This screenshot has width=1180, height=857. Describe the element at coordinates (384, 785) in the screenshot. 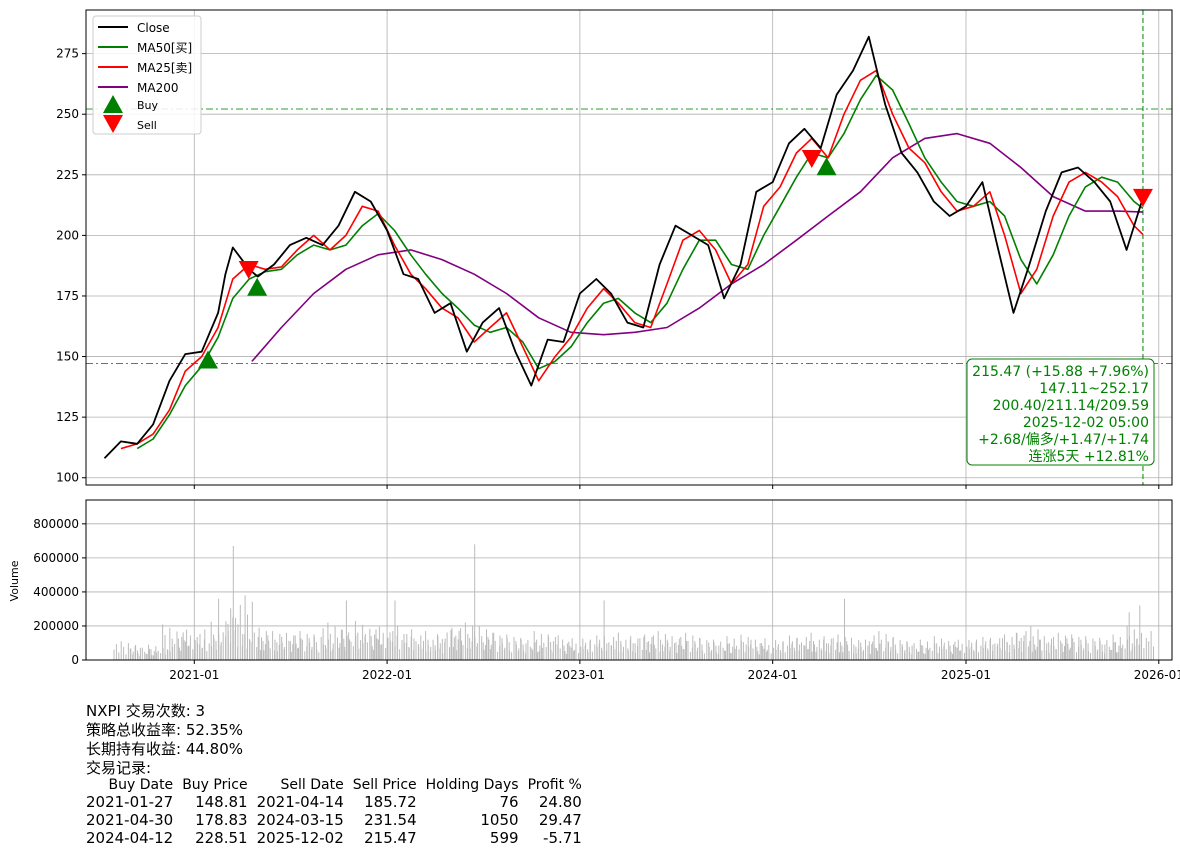

I see `trade-table-column-header: Sell Price` at that location.